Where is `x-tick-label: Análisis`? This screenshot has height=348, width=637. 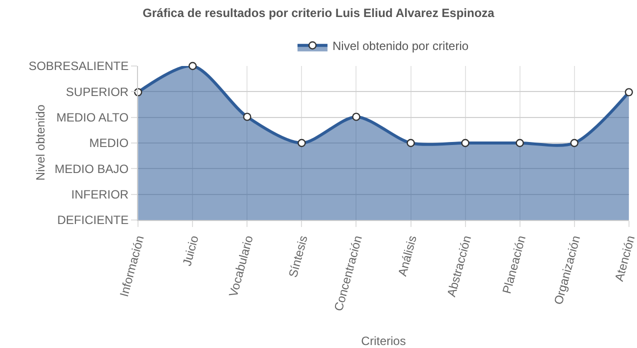 x-tick-label: Análisis is located at coordinates (407, 256).